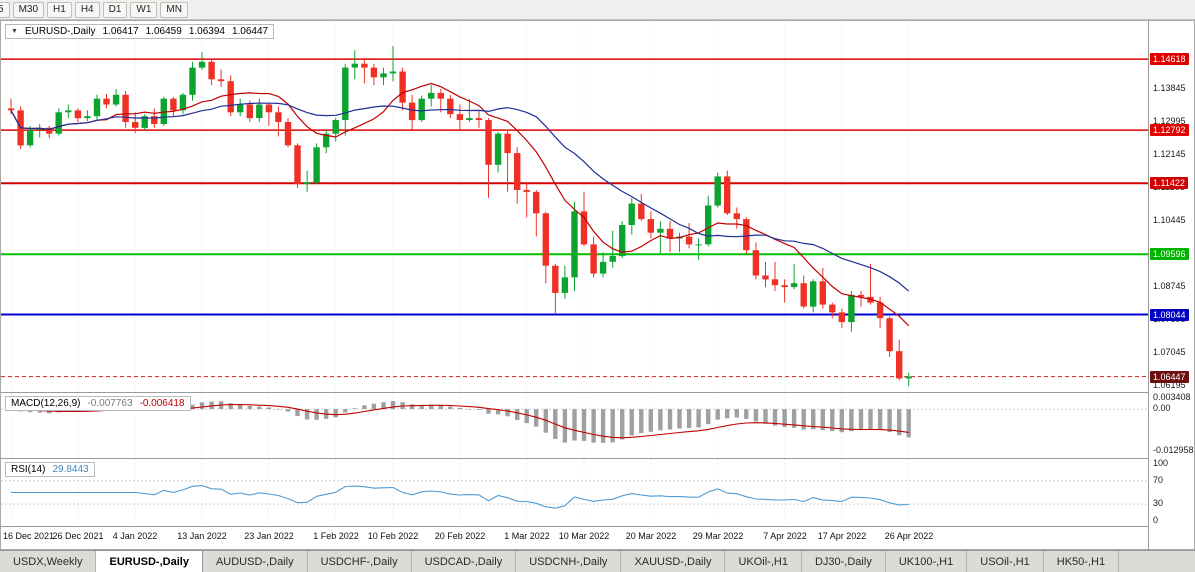 This screenshot has width=1195, height=572. What do you see at coordinates (162, 403) in the screenshot?
I see `macd-signal-value: -0.006418` at bounding box center [162, 403].